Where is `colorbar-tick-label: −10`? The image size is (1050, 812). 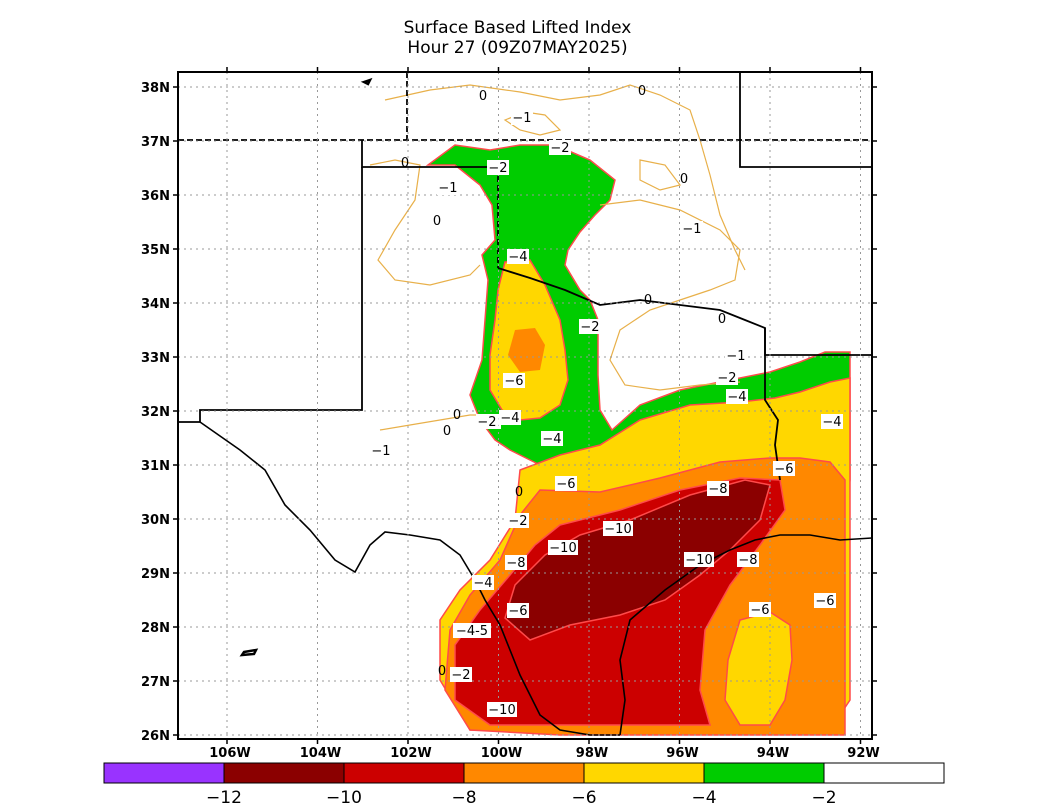 colorbar-tick-label: −10 is located at coordinates (344, 798).